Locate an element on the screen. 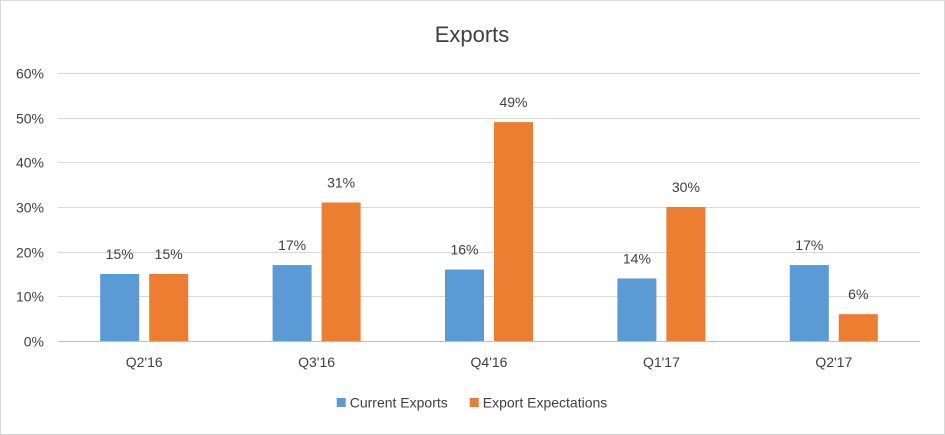 This screenshot has height=435, width=945. x-tick-label: Q3'16 is located at coordinates (316, 362).